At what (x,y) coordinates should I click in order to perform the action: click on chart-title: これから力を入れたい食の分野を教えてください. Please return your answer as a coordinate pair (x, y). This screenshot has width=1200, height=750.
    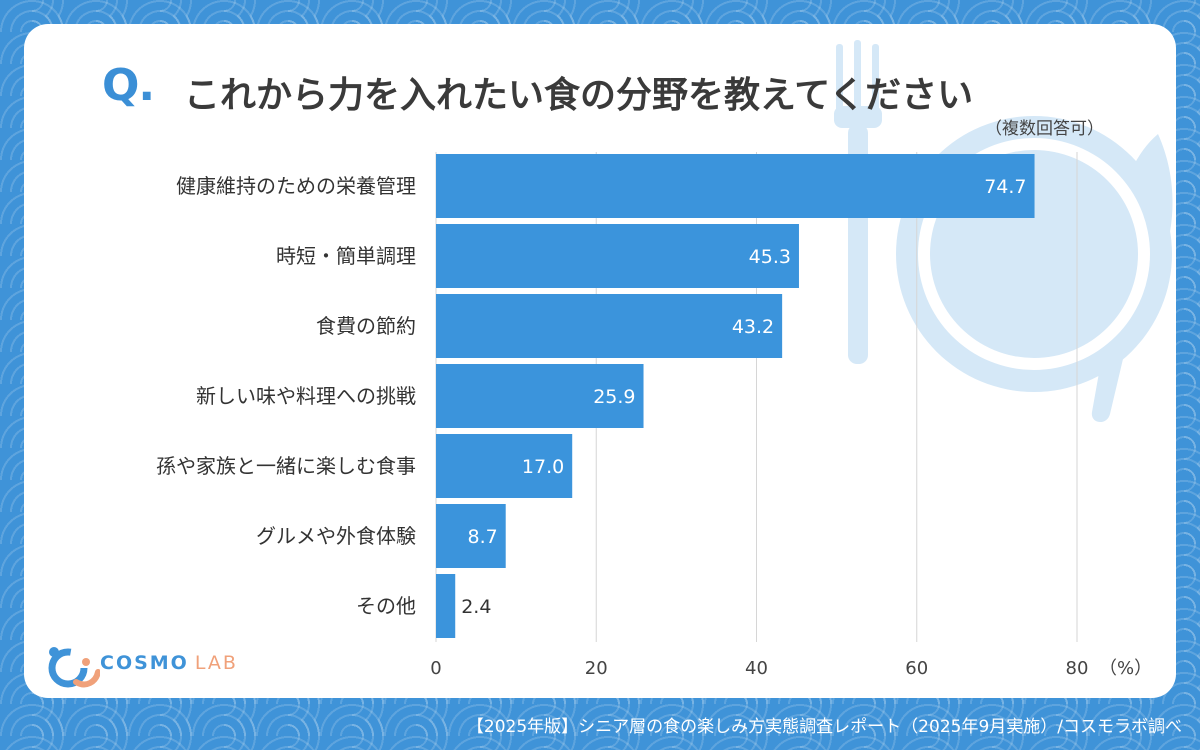
    Looking at the image, I should click on (579, 95).